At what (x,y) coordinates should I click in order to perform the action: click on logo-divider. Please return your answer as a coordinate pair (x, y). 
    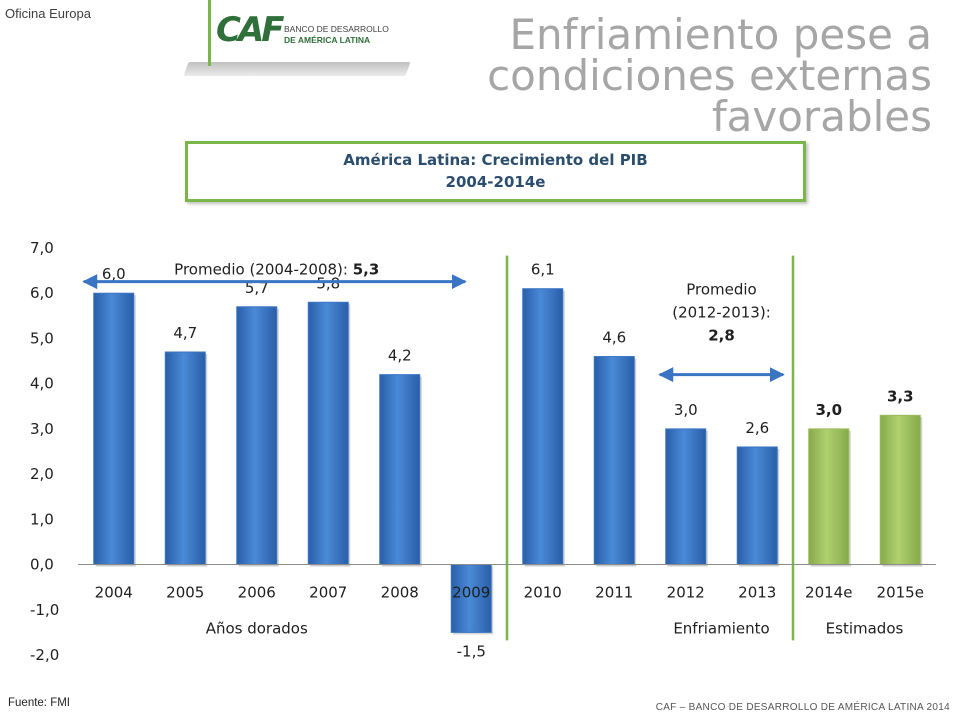
    Looking at the image, I should click on (209, 33).